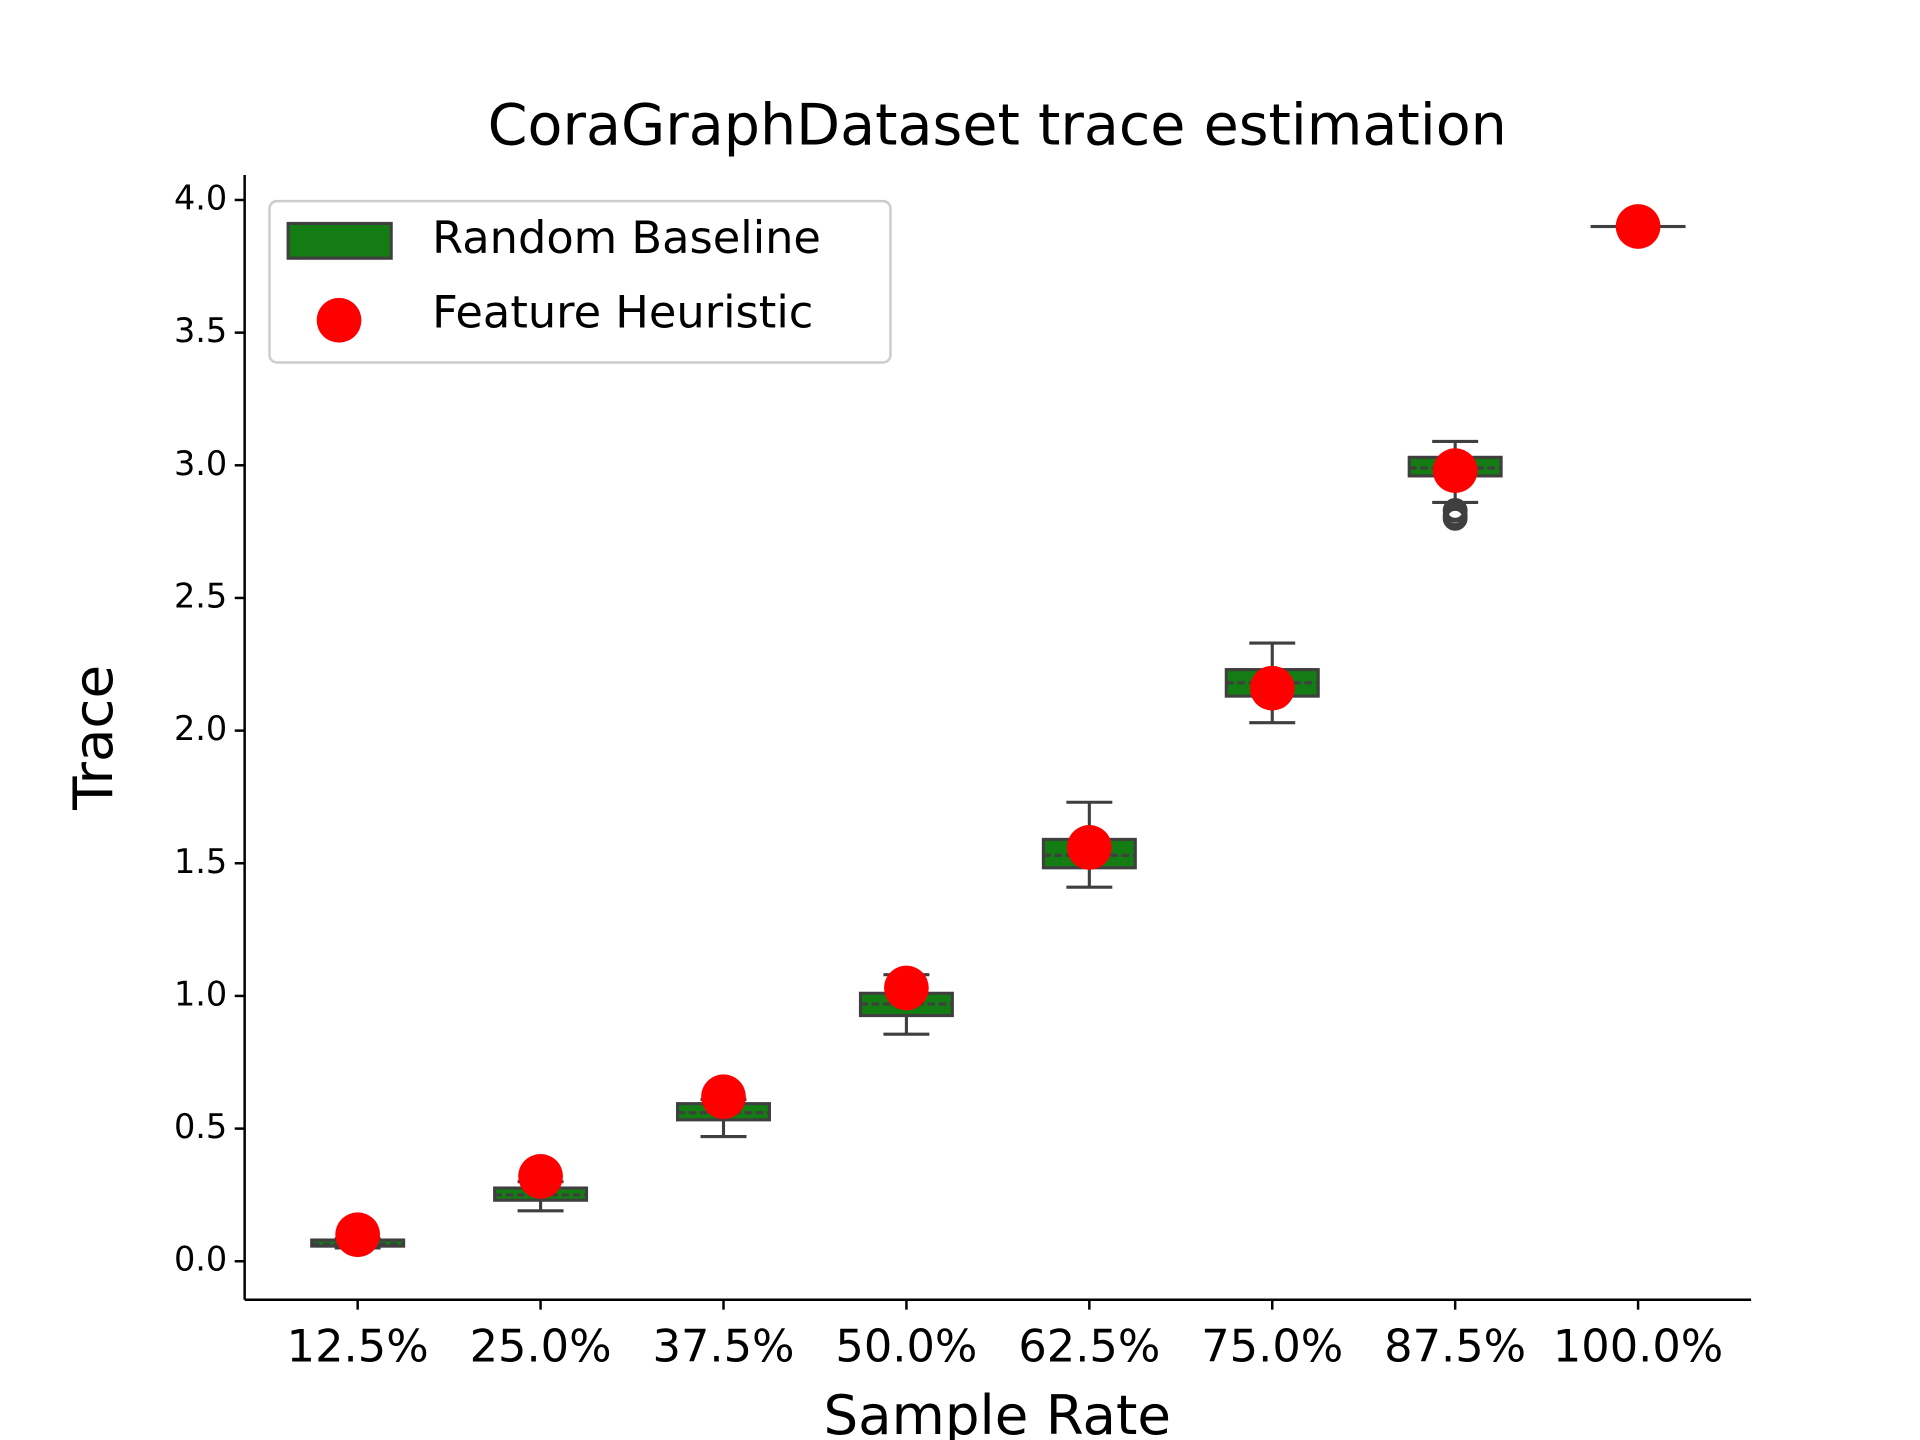  What do you see at coordinates (997, 126) in the screenshot?
I see `chart-title: CoraGraphDataset trace estimation` at bounding box center [997, 126].